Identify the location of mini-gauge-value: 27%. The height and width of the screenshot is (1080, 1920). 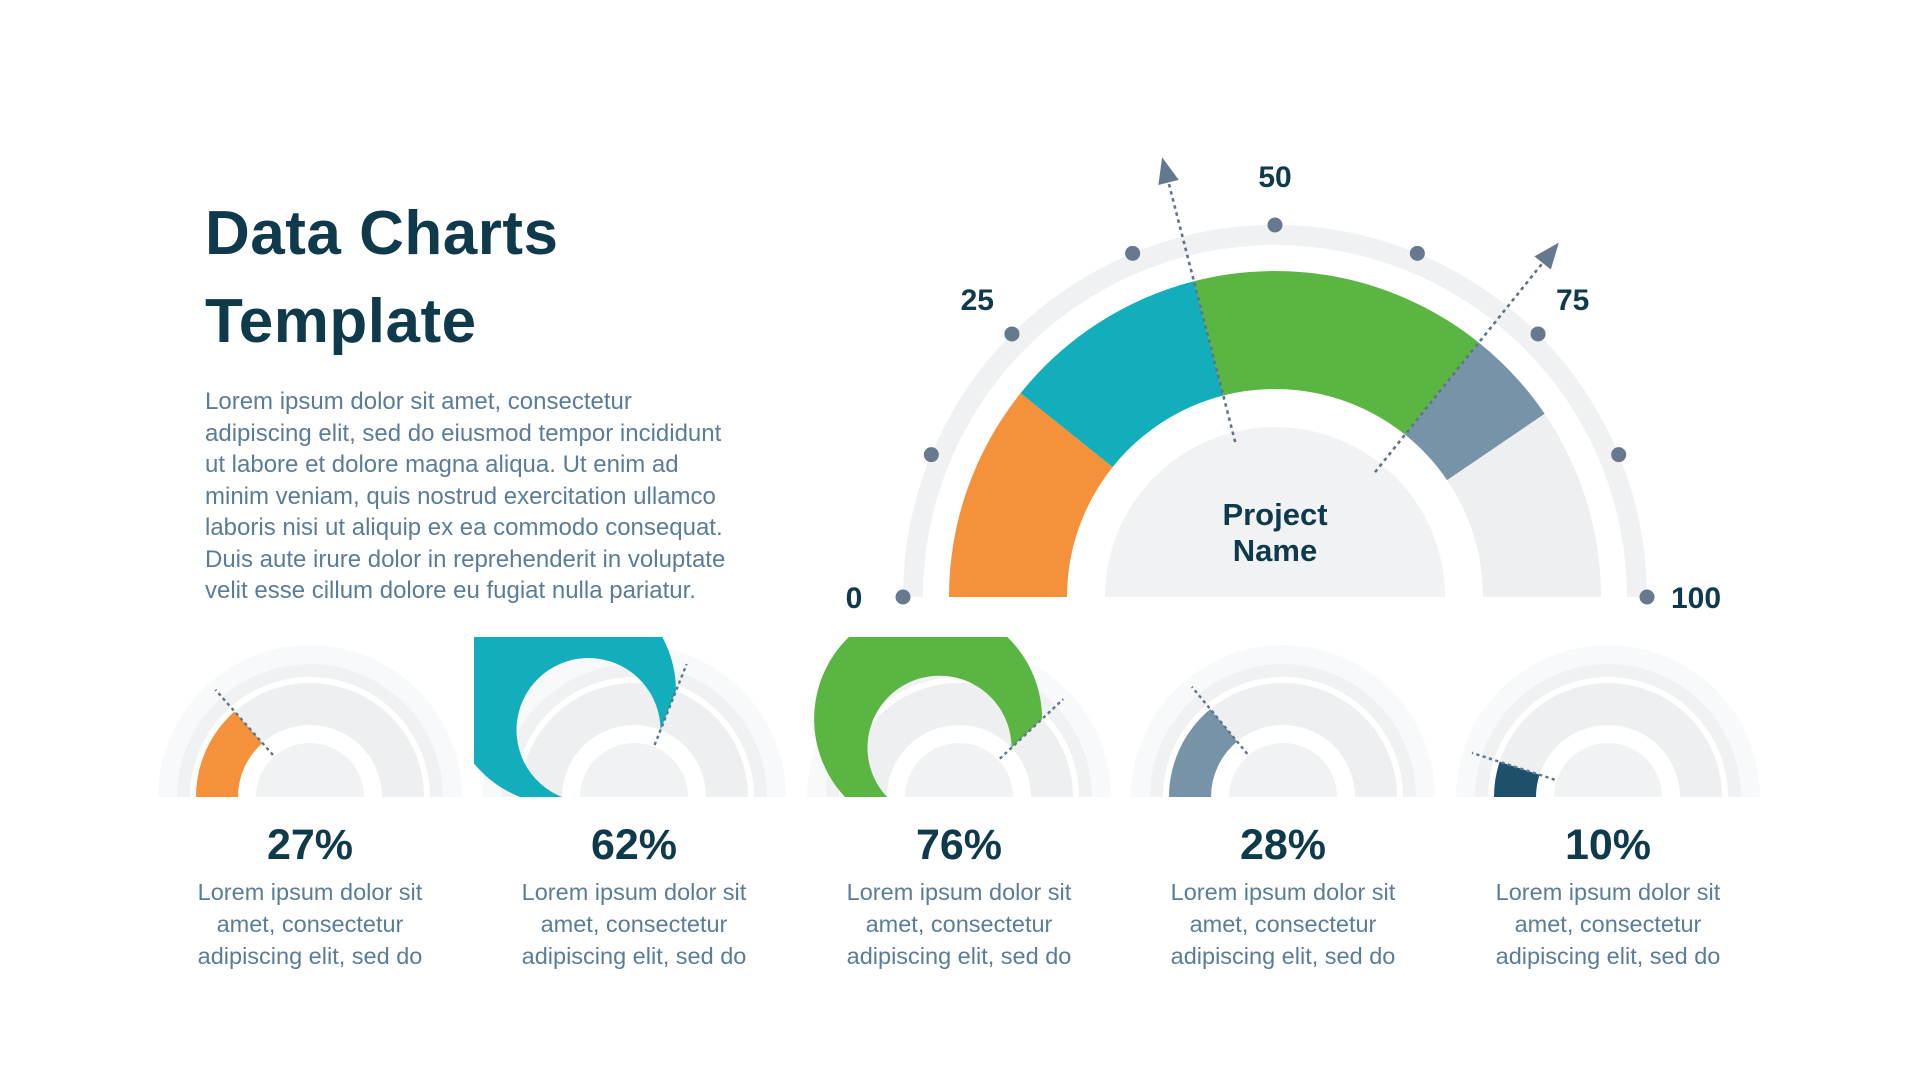
(310, 845).